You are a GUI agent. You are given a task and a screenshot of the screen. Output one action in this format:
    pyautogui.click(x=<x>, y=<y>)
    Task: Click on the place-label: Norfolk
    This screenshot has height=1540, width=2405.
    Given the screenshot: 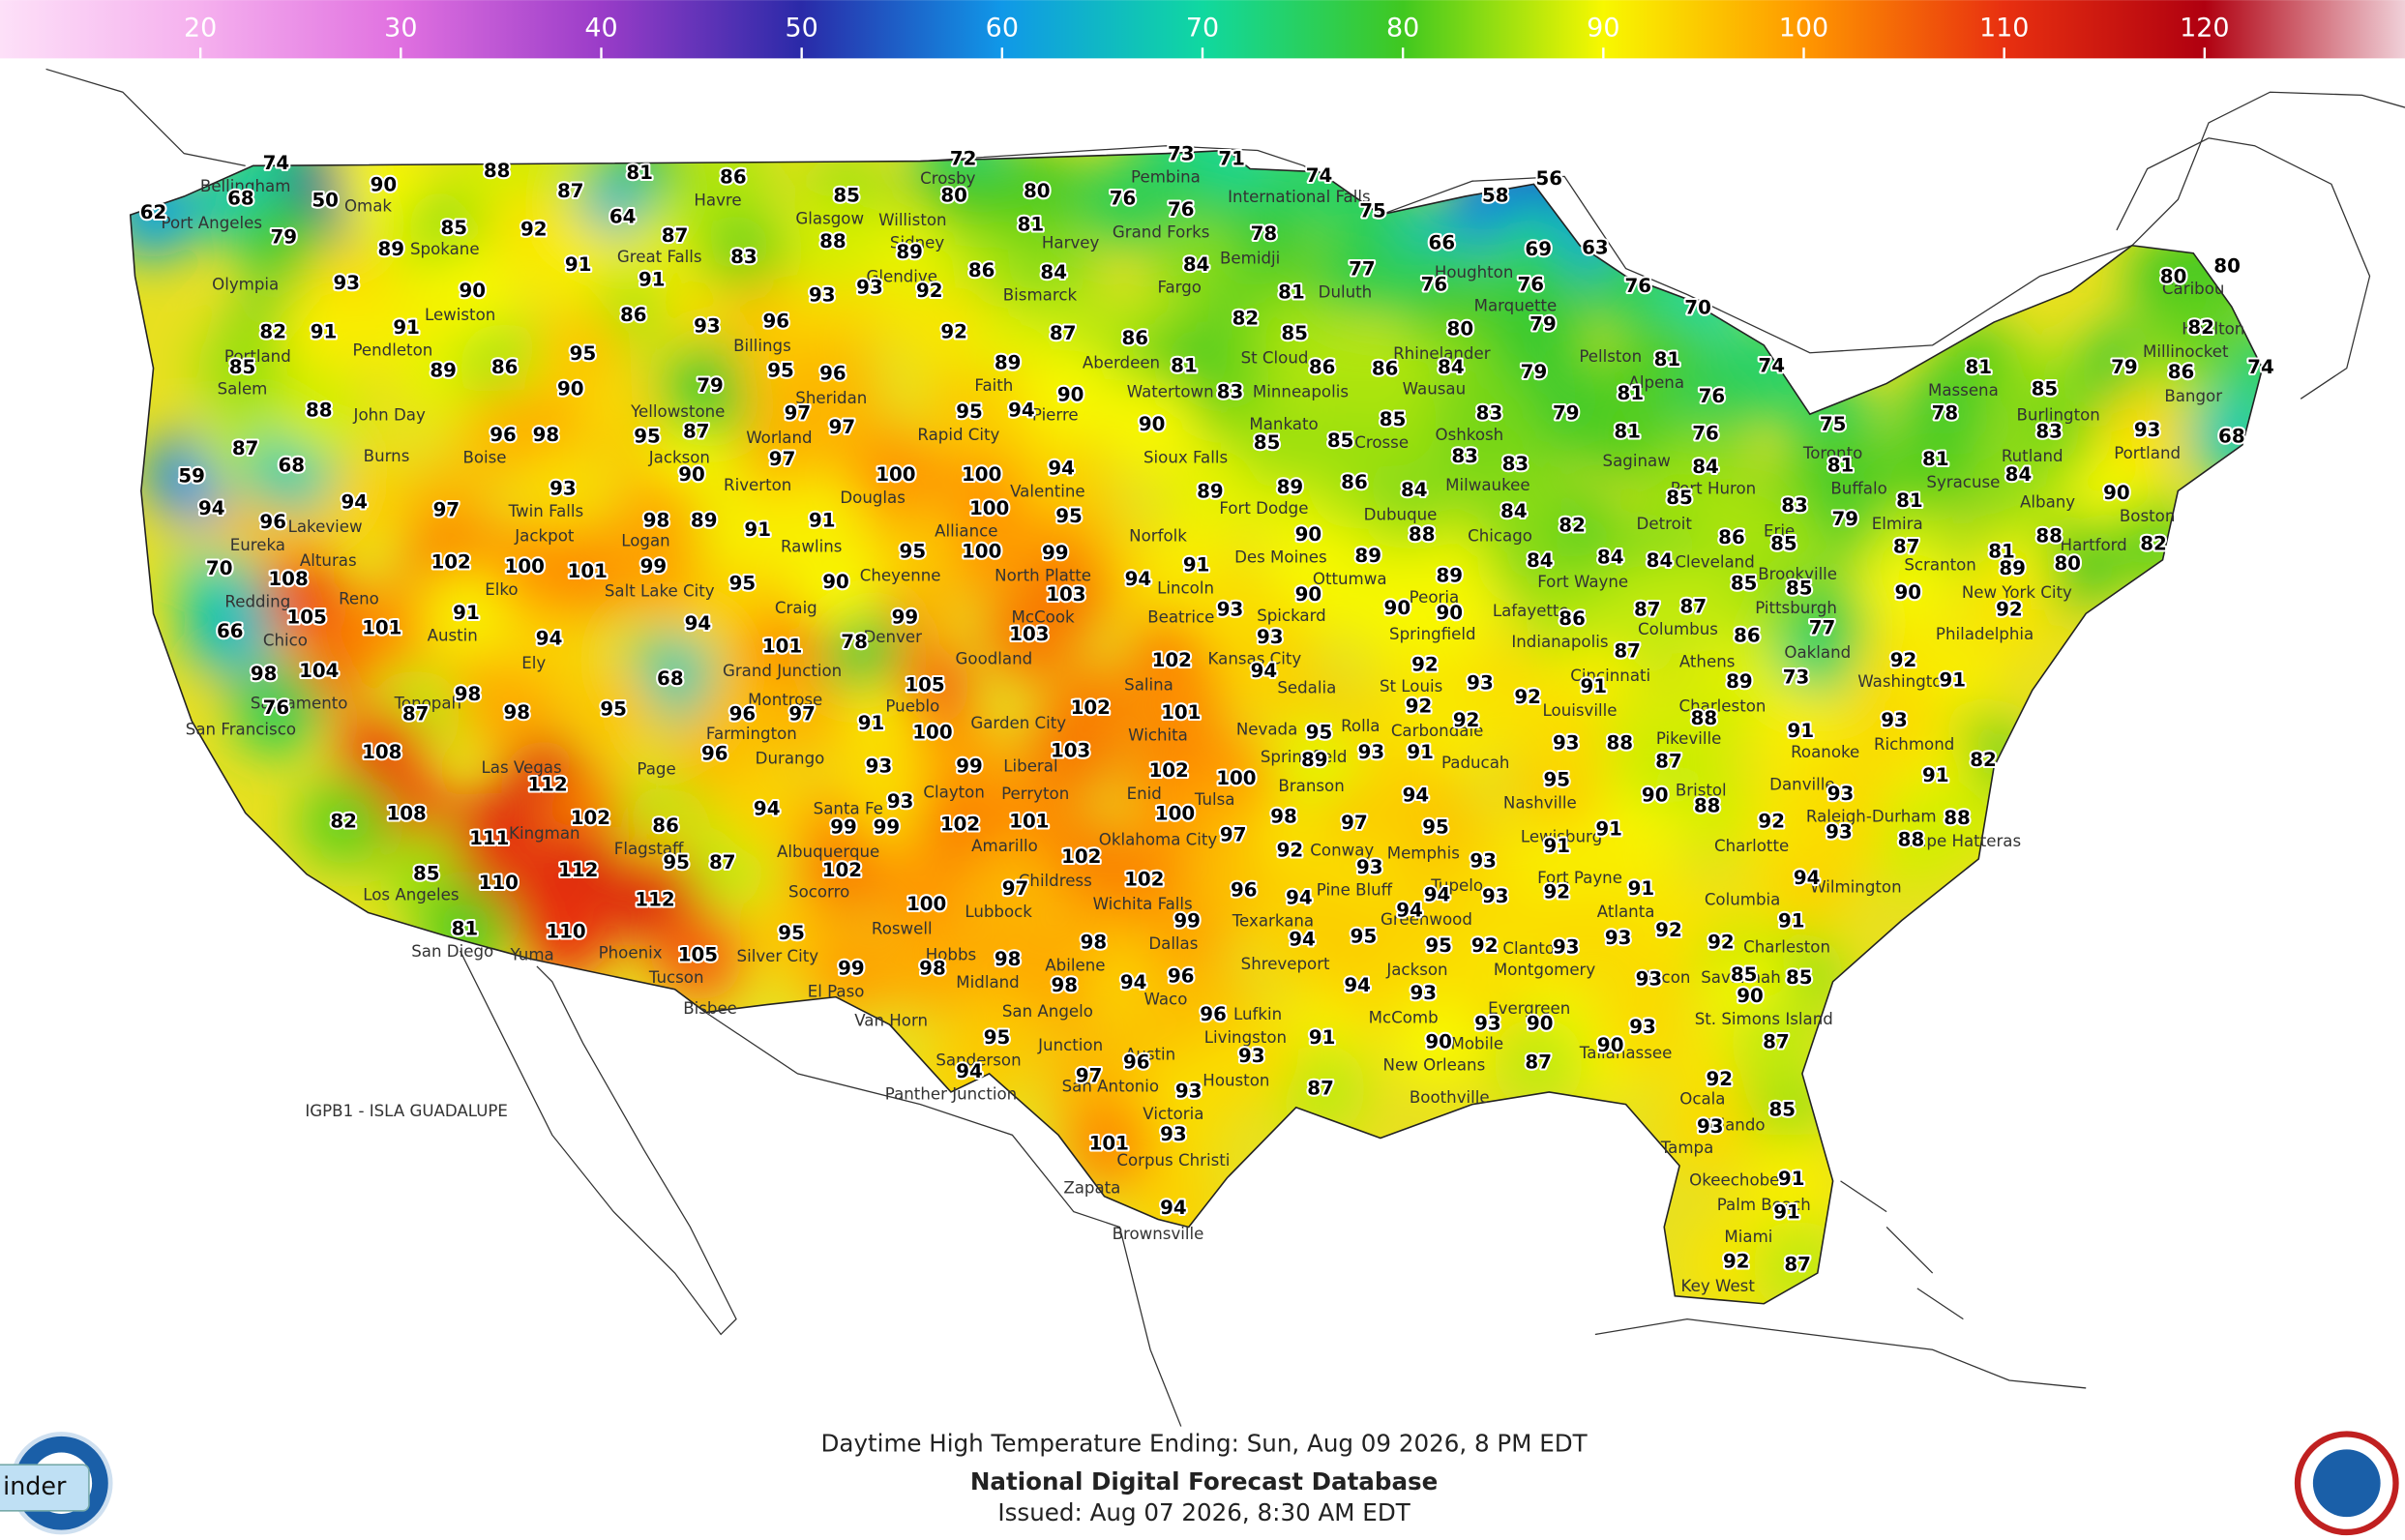 What is the action you would take?
    pyautogui.click(x=1158, y=536)
    